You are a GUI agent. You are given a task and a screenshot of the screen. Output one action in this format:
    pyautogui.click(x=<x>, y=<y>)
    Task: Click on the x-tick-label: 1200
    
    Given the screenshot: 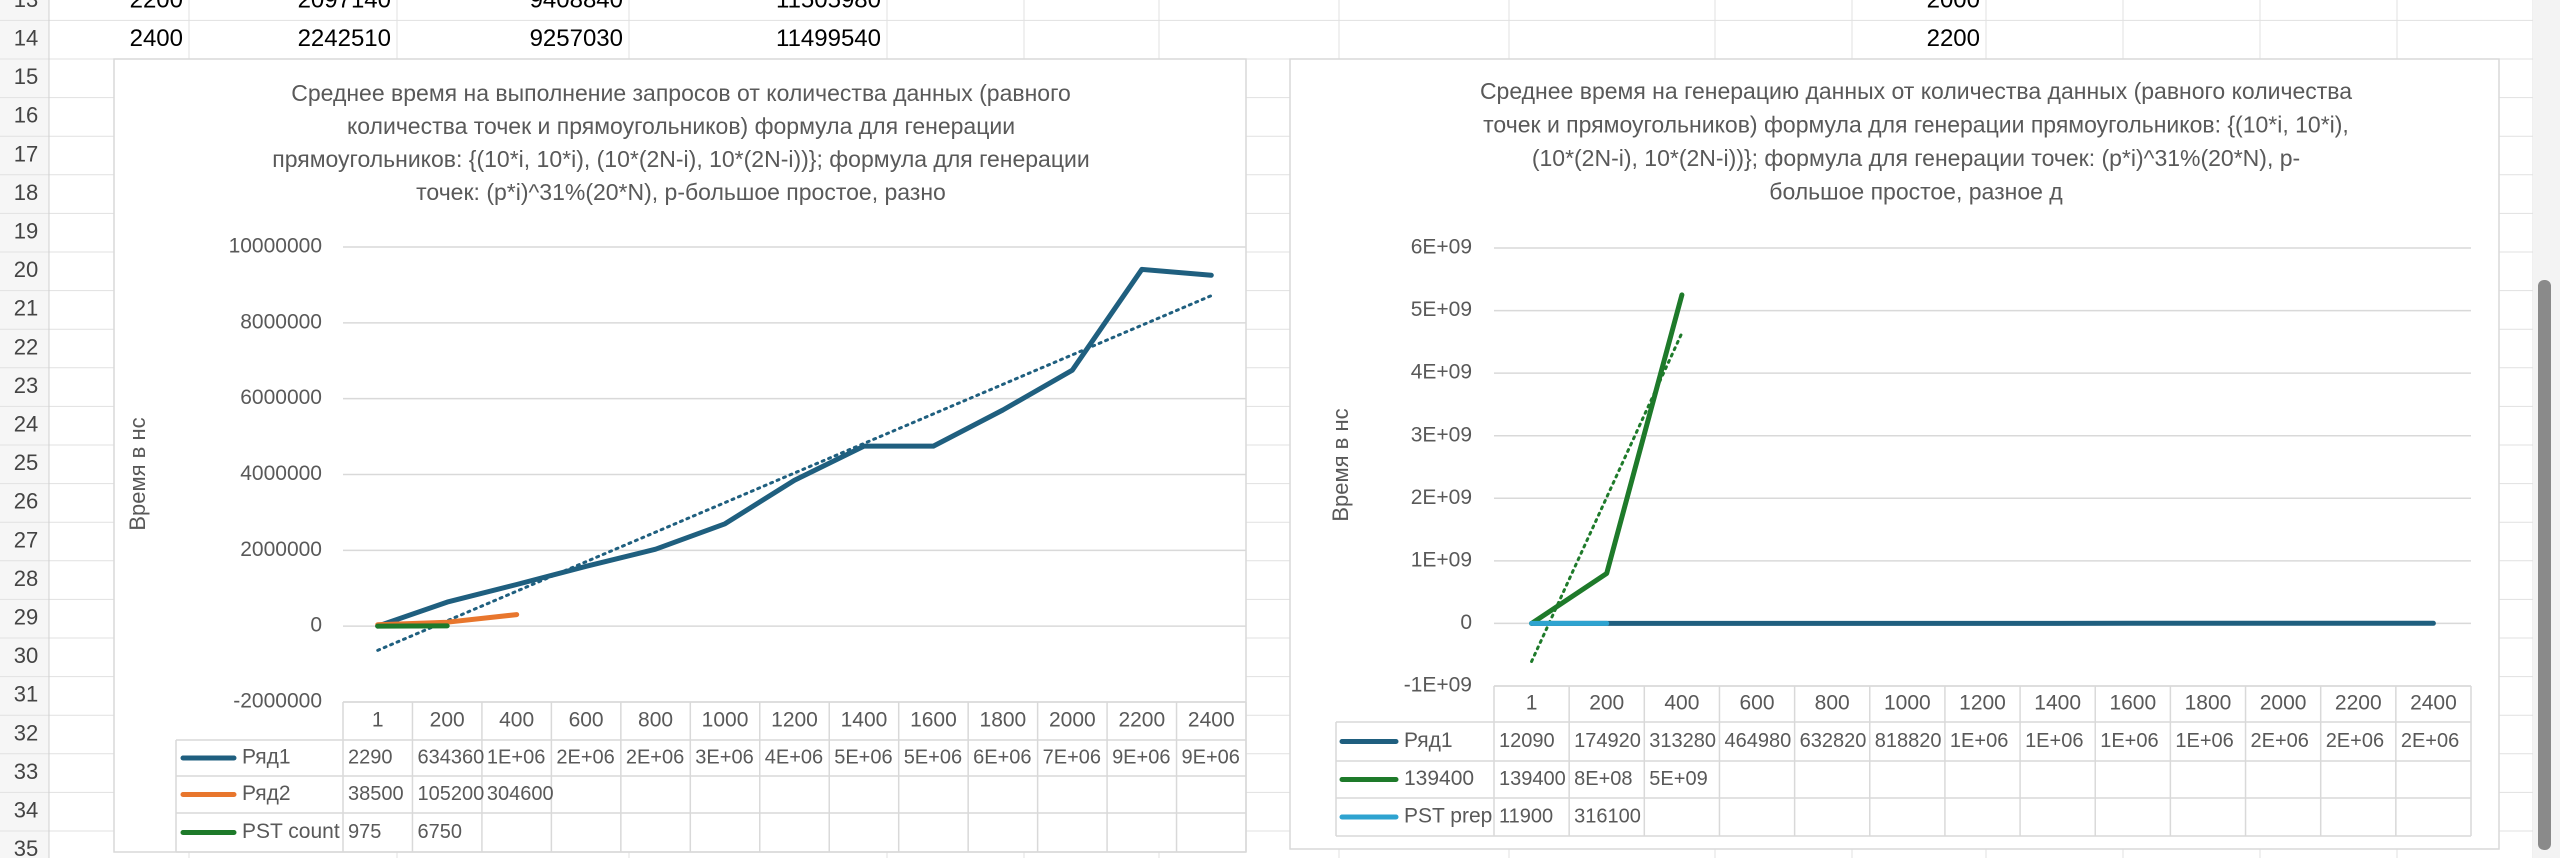 What is the action you would take?
    pyautogui.click(x=1982, y=703)
    